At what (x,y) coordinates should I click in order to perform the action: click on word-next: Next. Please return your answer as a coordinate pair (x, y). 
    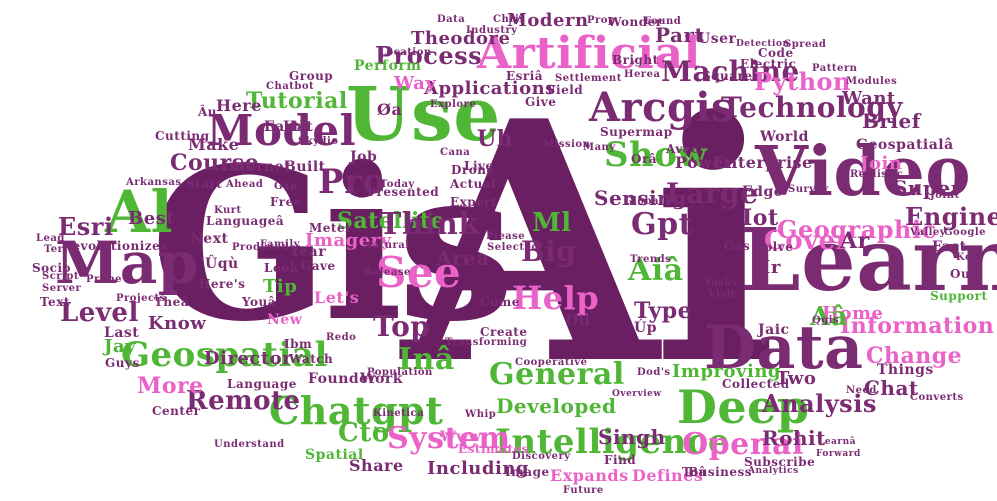
    Looking at the image, I should click on (209, 239).